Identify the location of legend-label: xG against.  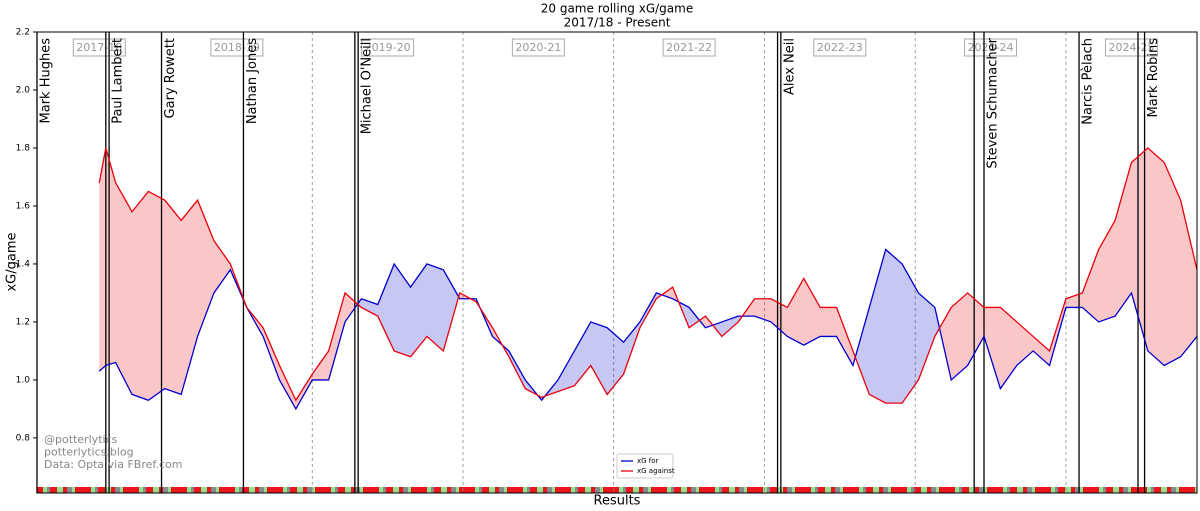
(656, 471).